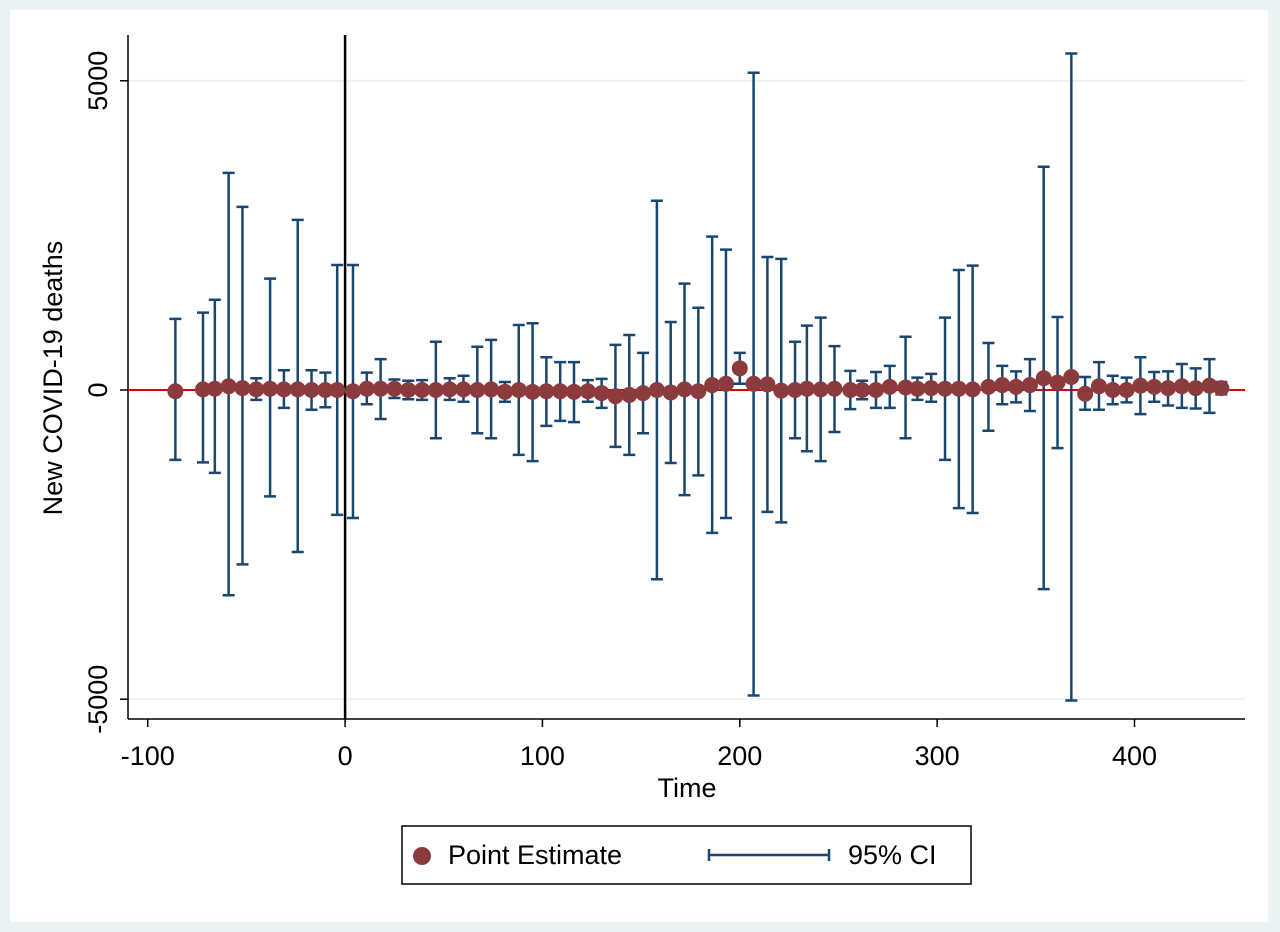 This screenshot has height=932, width=1280. What do you see at coordinates (892, 855) in the screenshot?
I see `legend-label: 95% CI` at bounding box center [892, 855].